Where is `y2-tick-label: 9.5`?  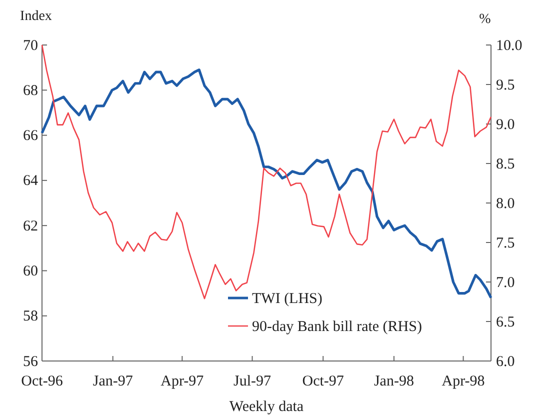
y2-tick-label: 9.5 is located at coordinates (505, 85).